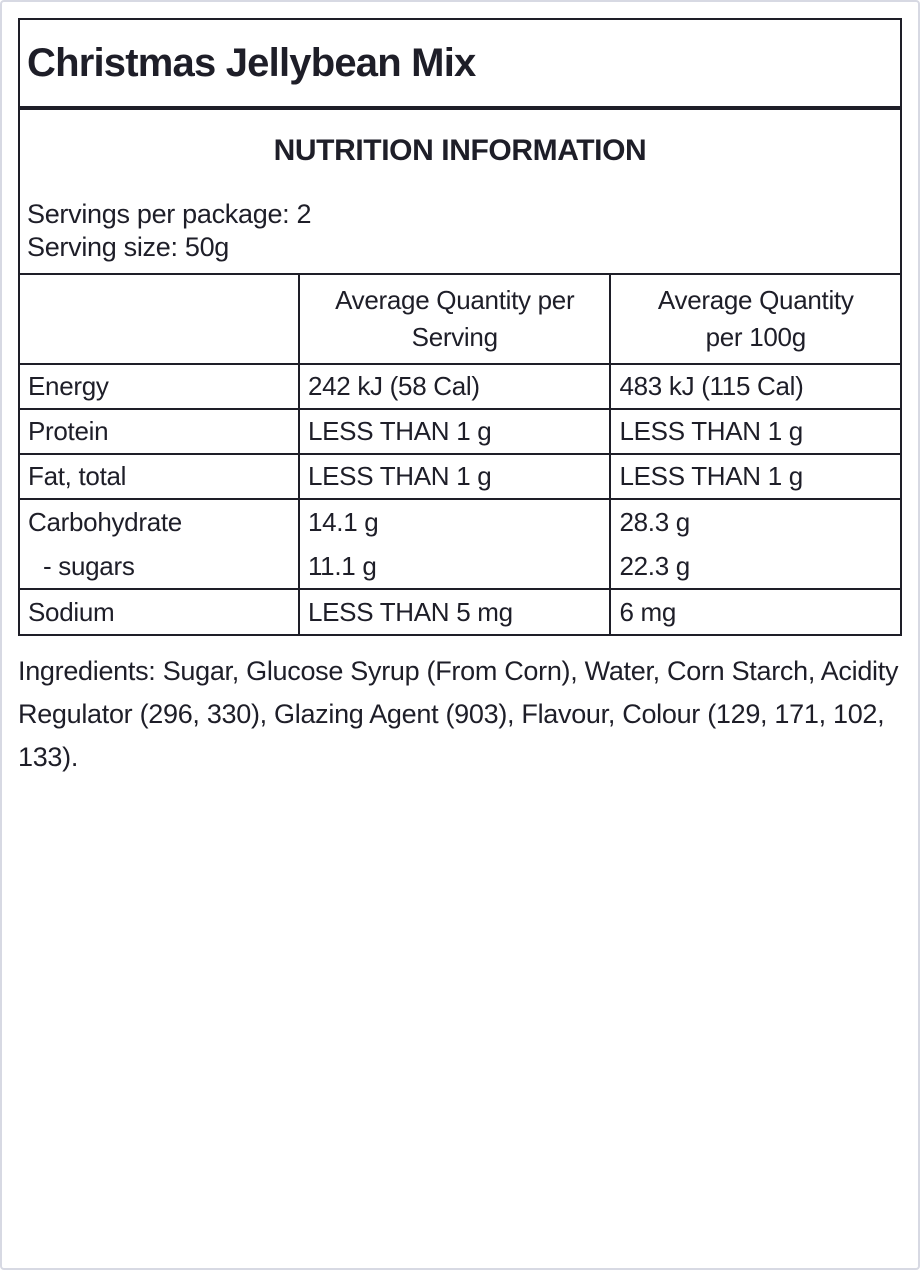 This screenshot has height=1270, width=920. I want to click on carbohydrate-label: Carbohydrate, so click(105, 522).